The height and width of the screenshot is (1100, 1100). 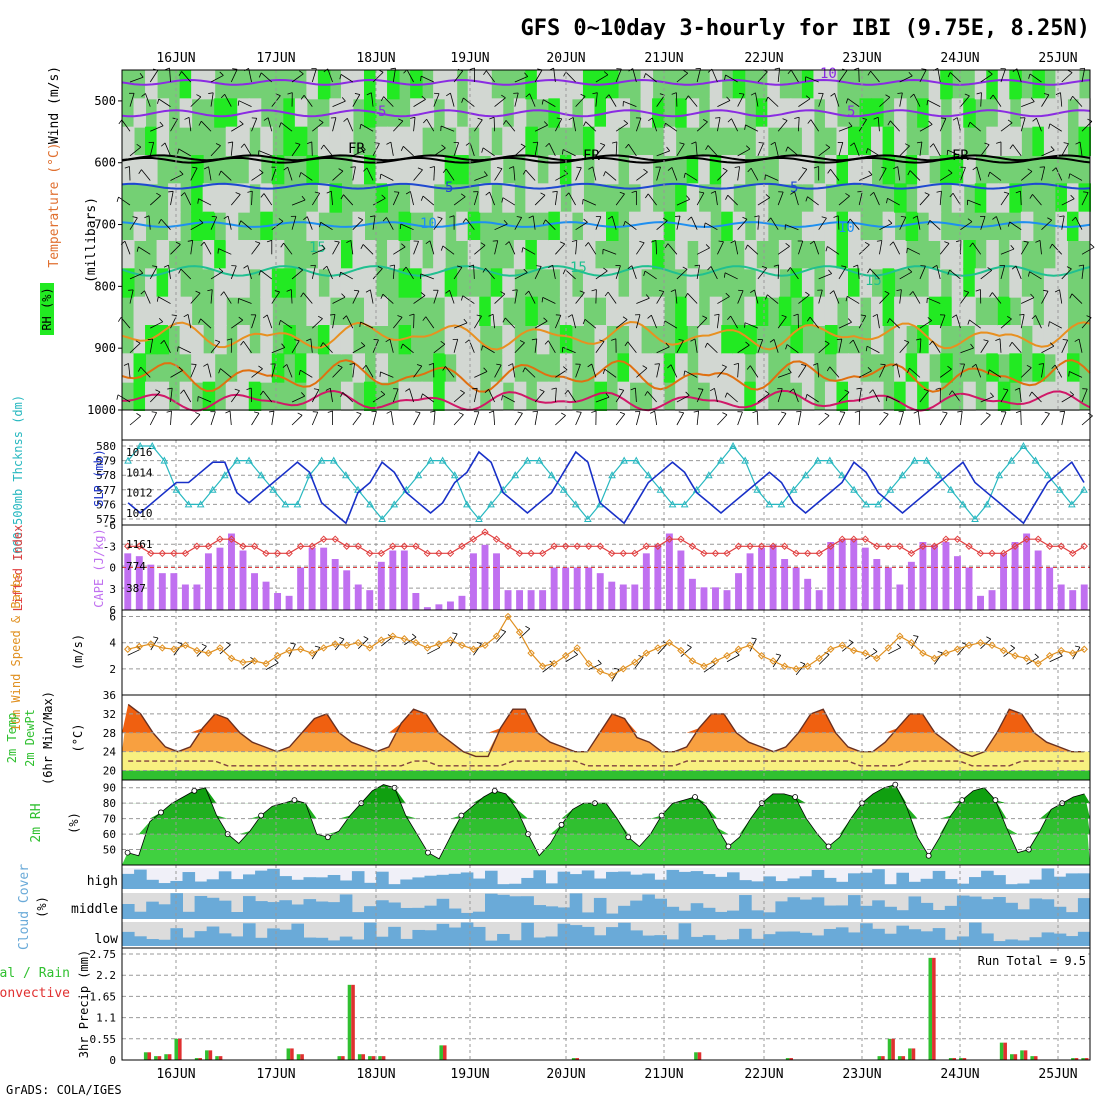 What do you see at coordinates (103, 954) in the screenshot?
I see `precip-tick: 2.75` at bounding box center [103, 954].